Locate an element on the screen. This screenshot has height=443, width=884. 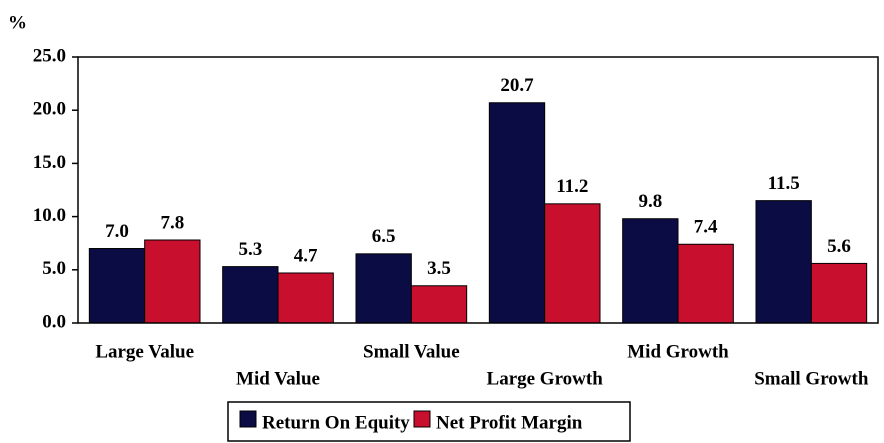
data-label: 5.6 is located at coordinates (839, 246).